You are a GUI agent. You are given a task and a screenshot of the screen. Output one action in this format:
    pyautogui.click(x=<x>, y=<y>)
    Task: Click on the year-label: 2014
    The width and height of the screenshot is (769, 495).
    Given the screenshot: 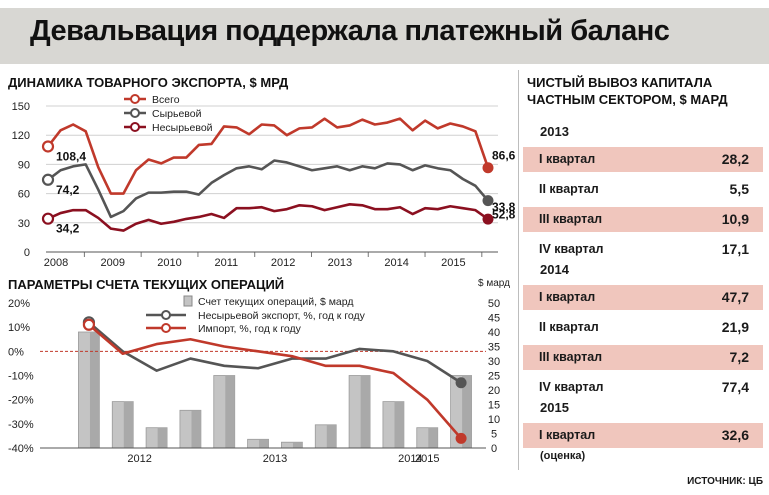 What is the action you would take?
    pyautogui.click(x=554, y=269)
    